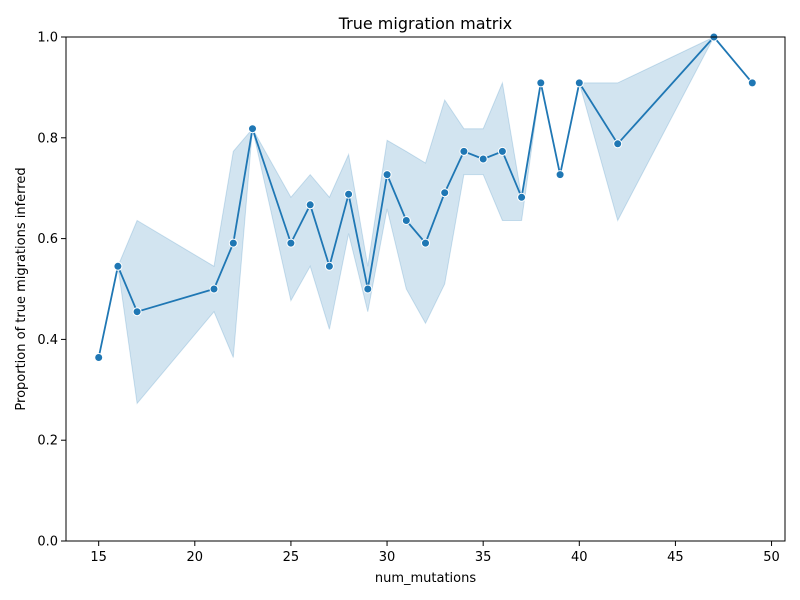  I want to click on x-tick-label: 35, so click(483, 557).